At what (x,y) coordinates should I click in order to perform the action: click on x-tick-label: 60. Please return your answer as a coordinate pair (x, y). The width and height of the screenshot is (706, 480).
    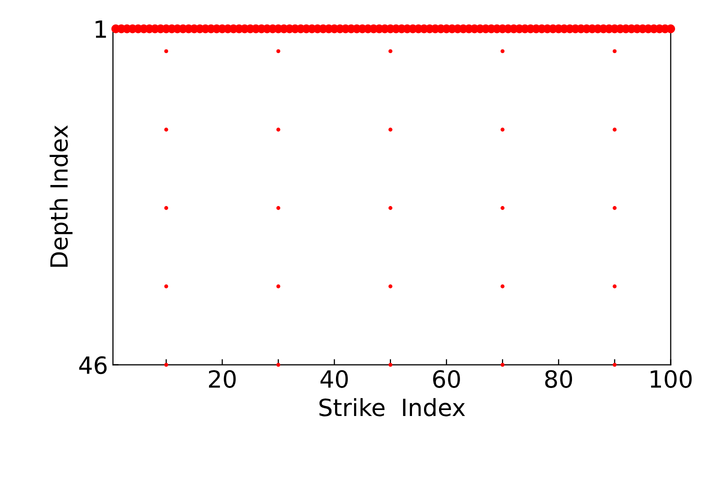
    Looking at the image, I should click on (446, 379).